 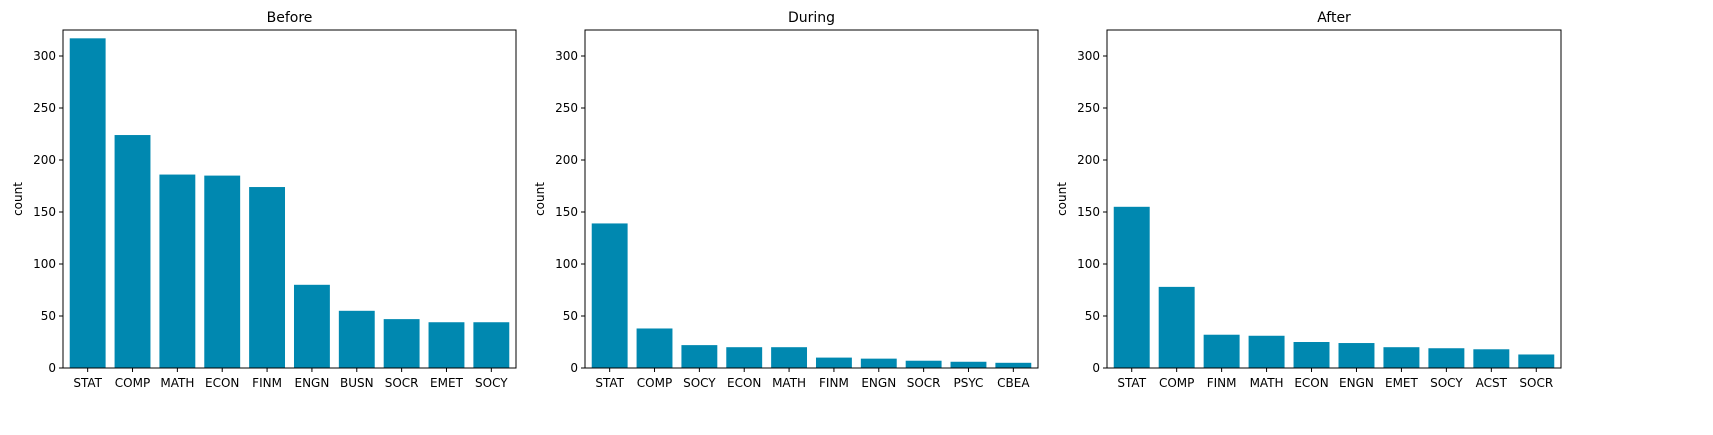 What do you see at coordinates (357, 383) in the screenshot?
I see `x-tick-label: BUSN` at bounding box center [357, 383].